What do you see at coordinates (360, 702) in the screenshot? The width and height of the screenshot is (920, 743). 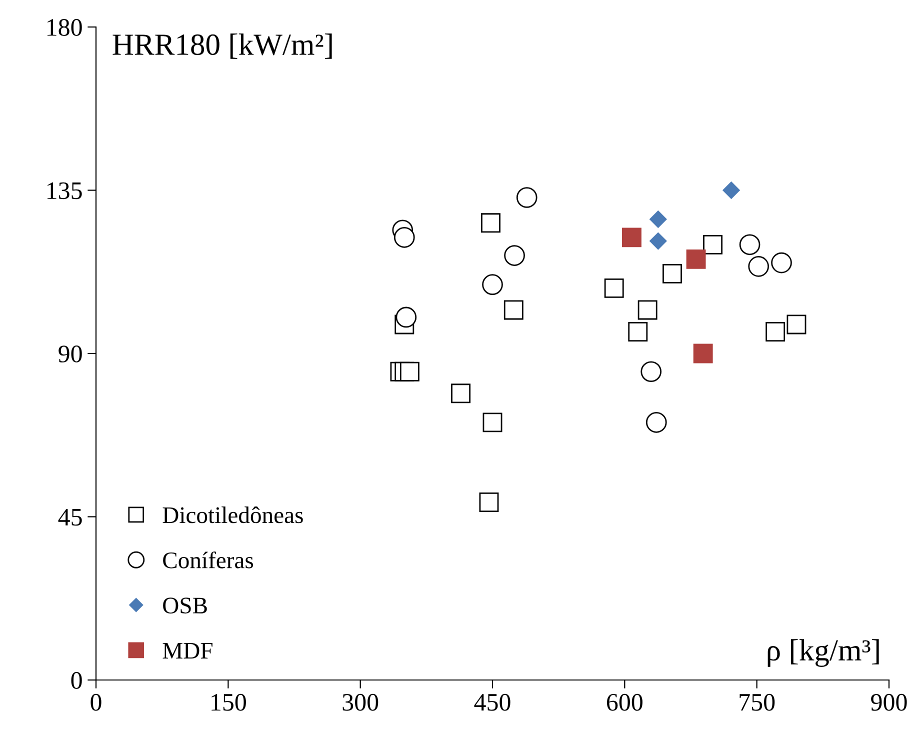 I see `x-tick-label: 300` at bounding box center [360, 702].